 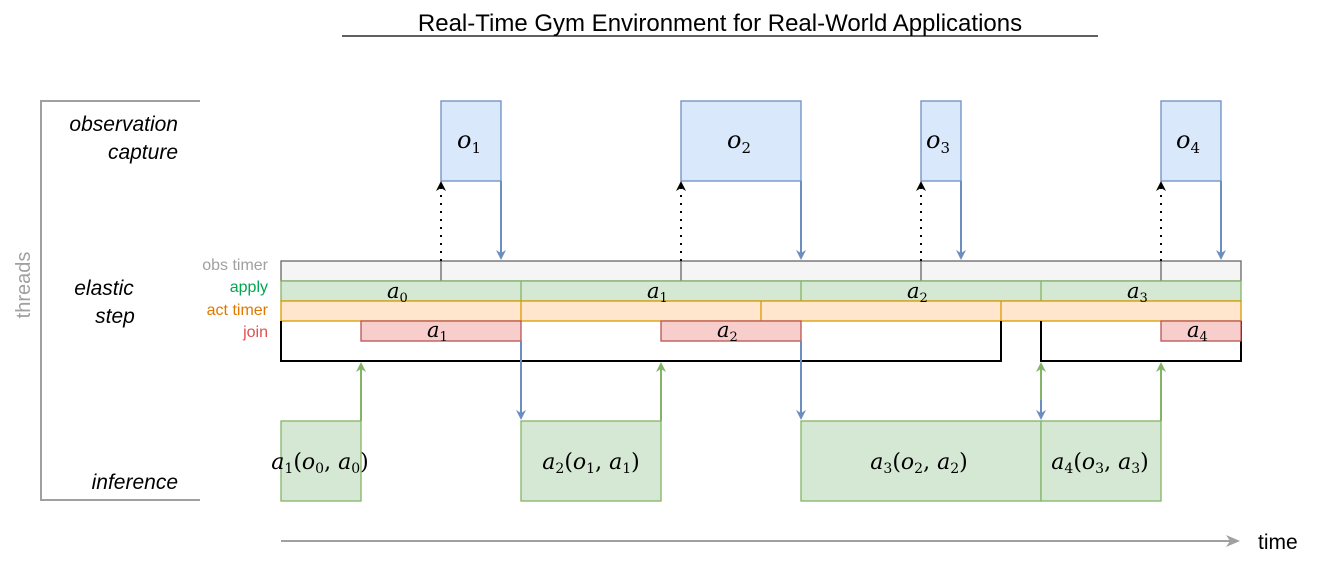 What do you see at coordinates (255, 332) in the screenshot?
I see `sublane-label-join: join` at bounding box center [255, 332].